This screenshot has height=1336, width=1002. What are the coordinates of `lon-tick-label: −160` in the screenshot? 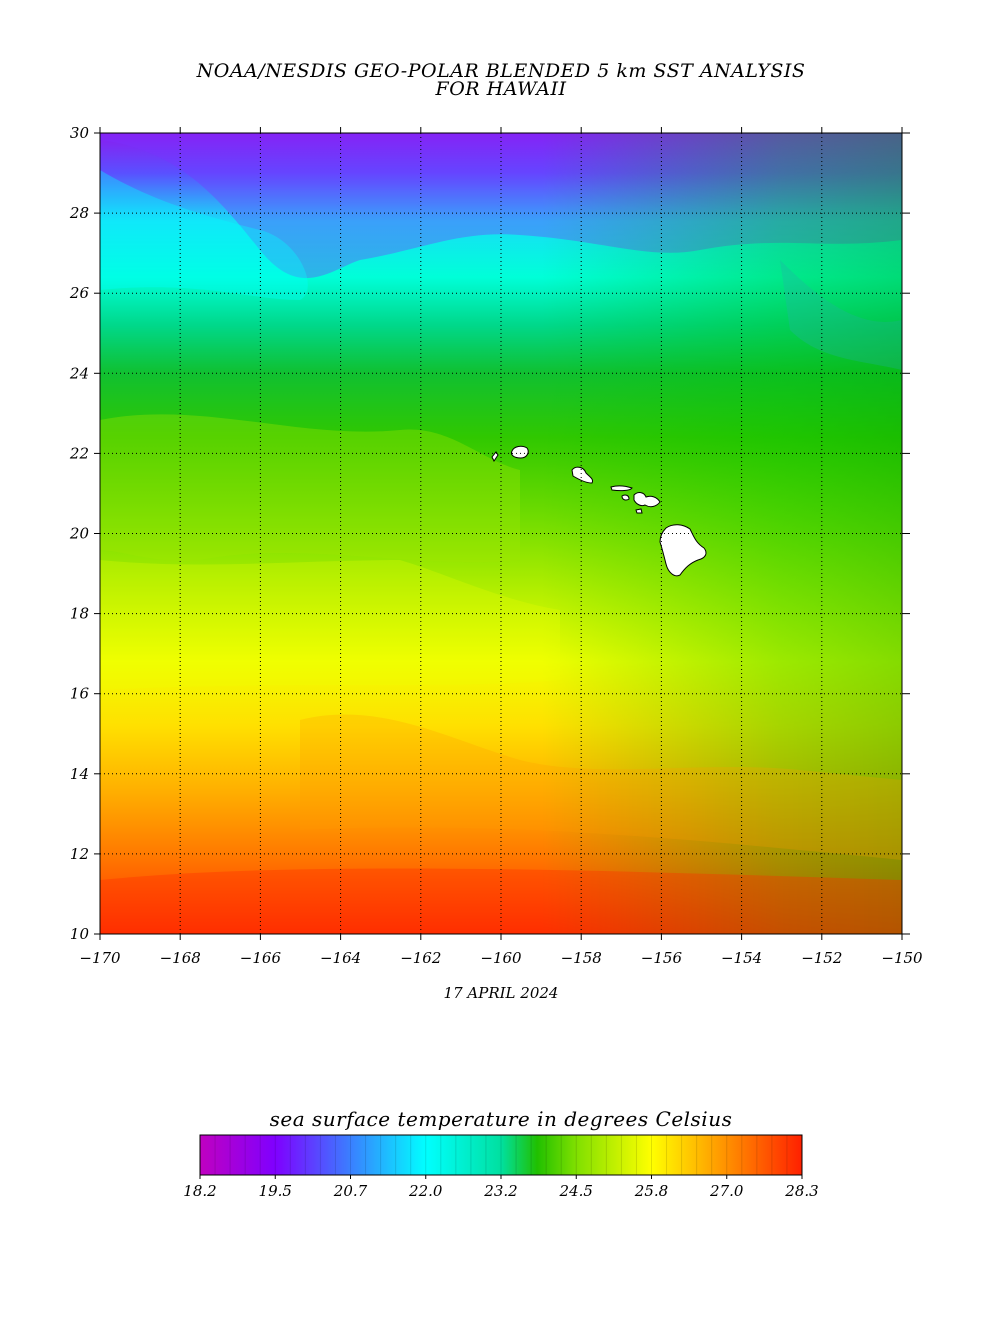 It's located at (501, 958).